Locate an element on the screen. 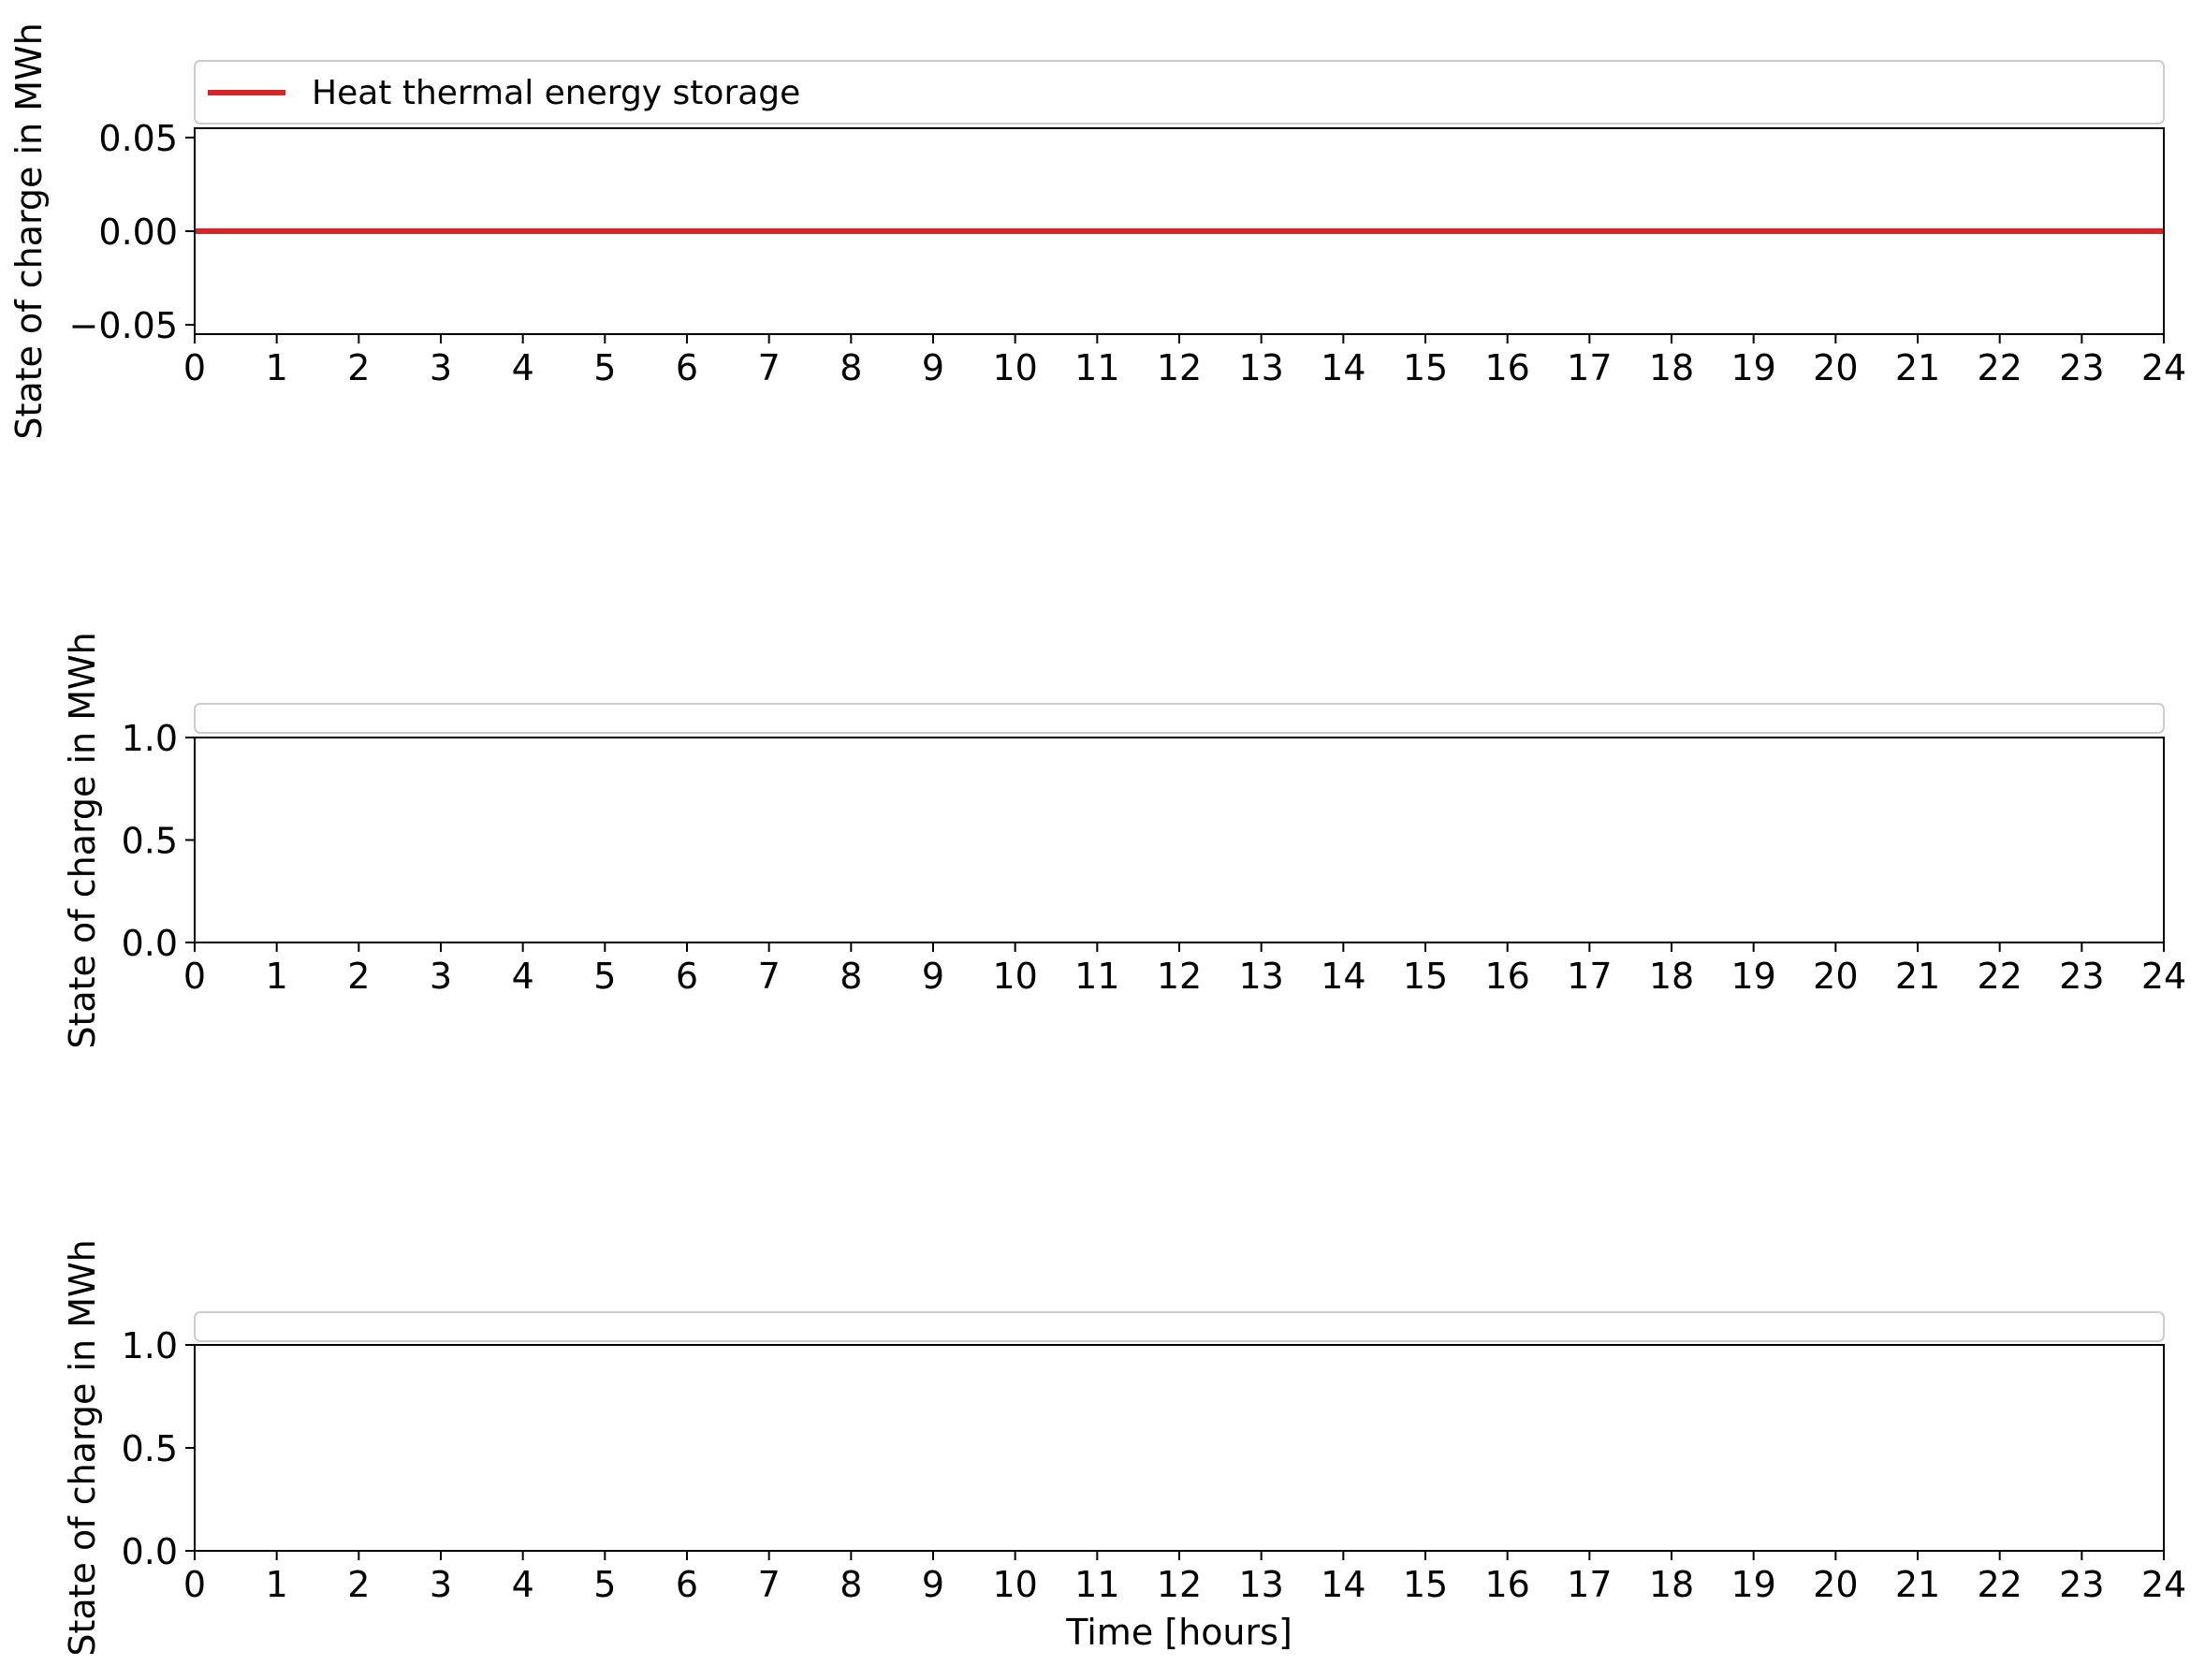  y-tick-label: 0.00 is located at coordinates (138, 232).